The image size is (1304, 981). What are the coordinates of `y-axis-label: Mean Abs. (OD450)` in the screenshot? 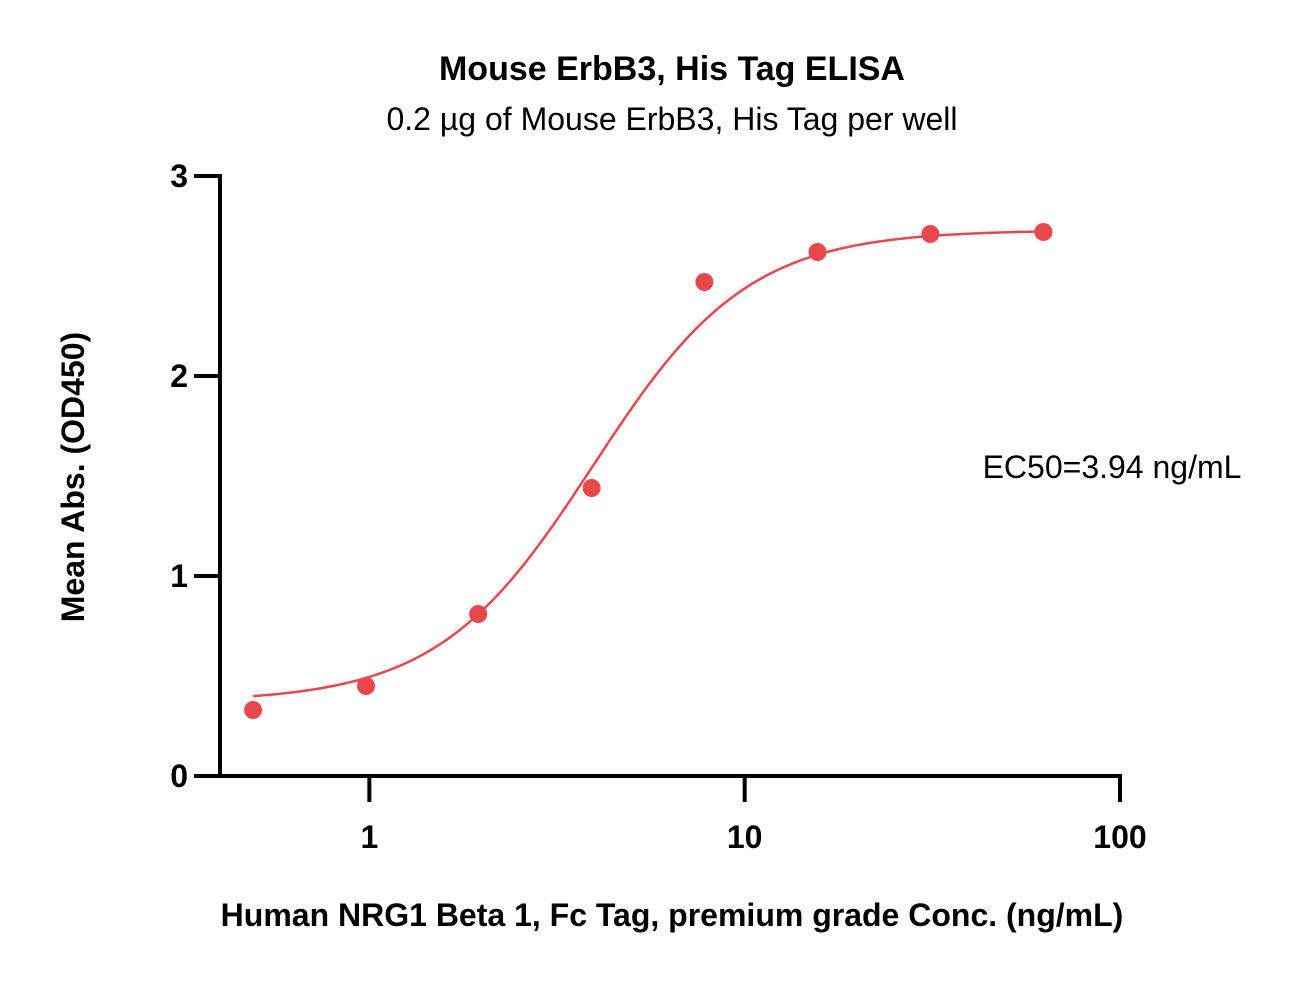 It's located at (73, 477).